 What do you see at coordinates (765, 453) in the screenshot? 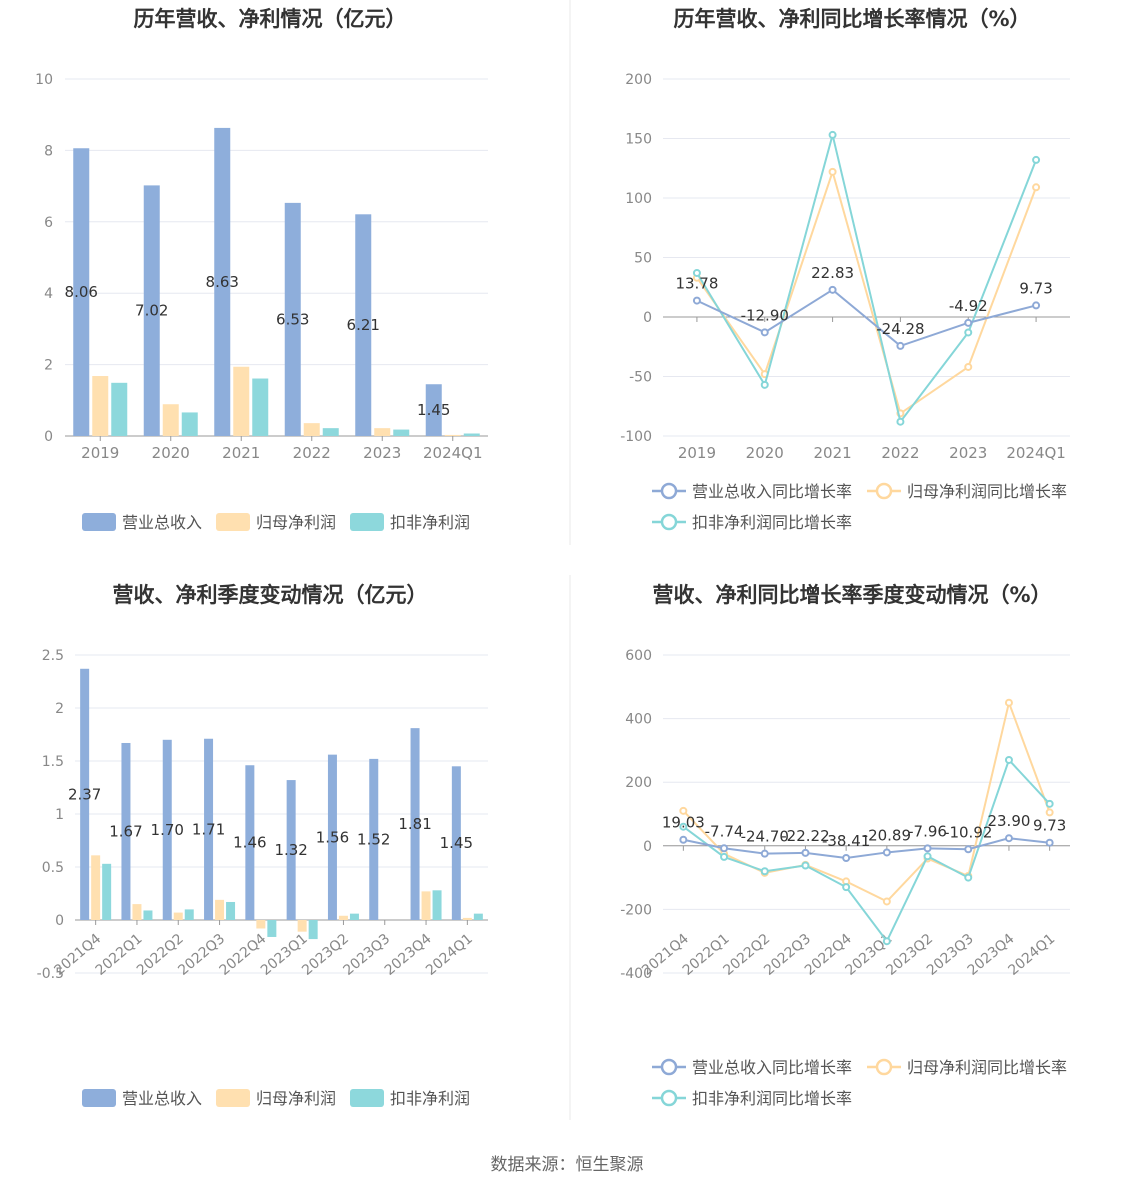
I see `x-tick-label: 2020` at bounding box center [765, 453].